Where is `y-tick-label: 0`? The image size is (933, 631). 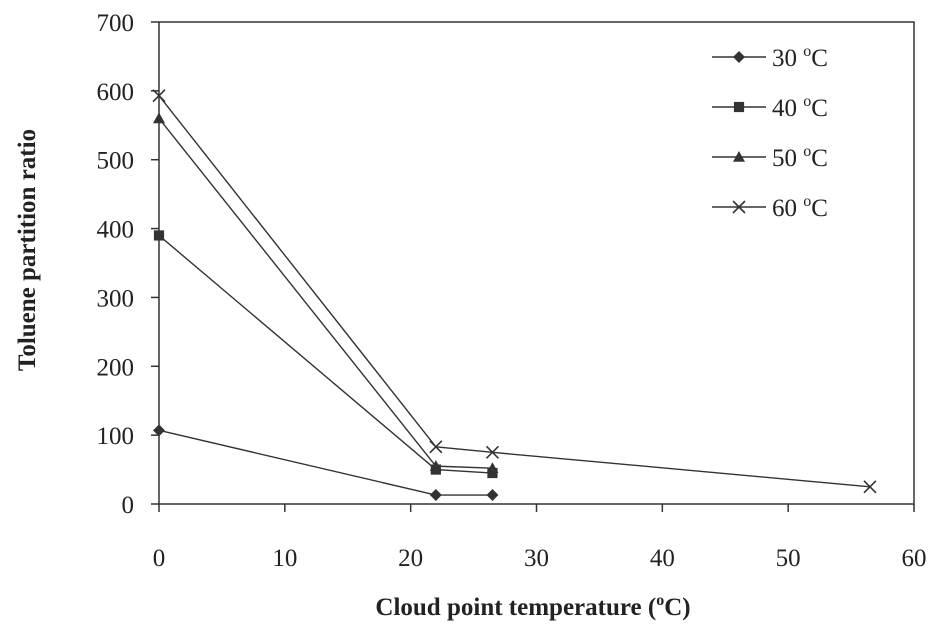 y-tick-label: 0 is located at coordinates (128, 505).